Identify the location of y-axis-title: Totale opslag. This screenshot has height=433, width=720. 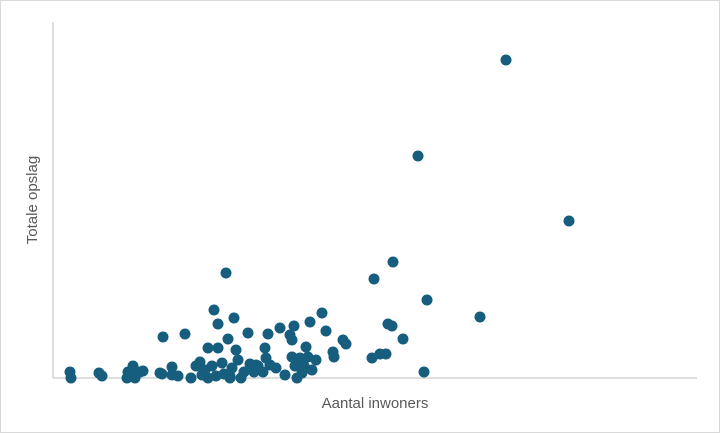
(32, 200).